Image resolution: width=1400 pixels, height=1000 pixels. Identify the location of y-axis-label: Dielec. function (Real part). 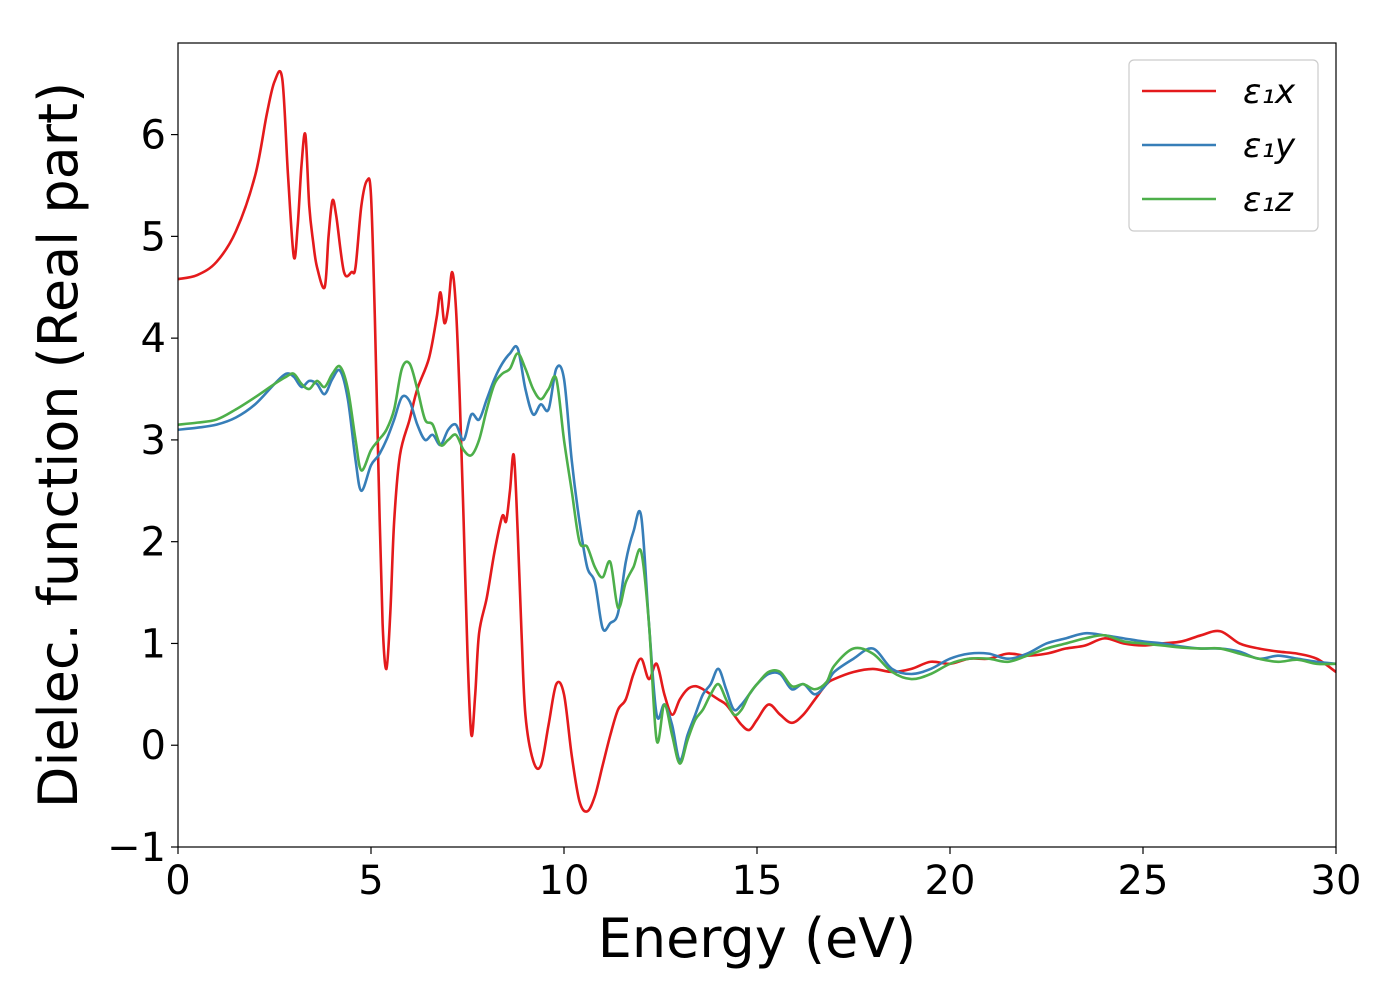
(58, 445).